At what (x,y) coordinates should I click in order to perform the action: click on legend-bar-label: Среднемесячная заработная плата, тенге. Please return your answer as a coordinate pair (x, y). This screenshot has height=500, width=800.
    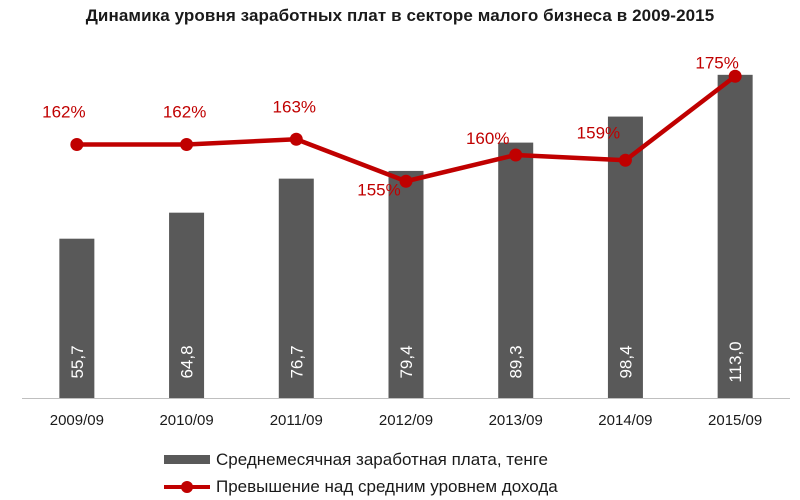
    Looking at the image, I should click on (382, 459).